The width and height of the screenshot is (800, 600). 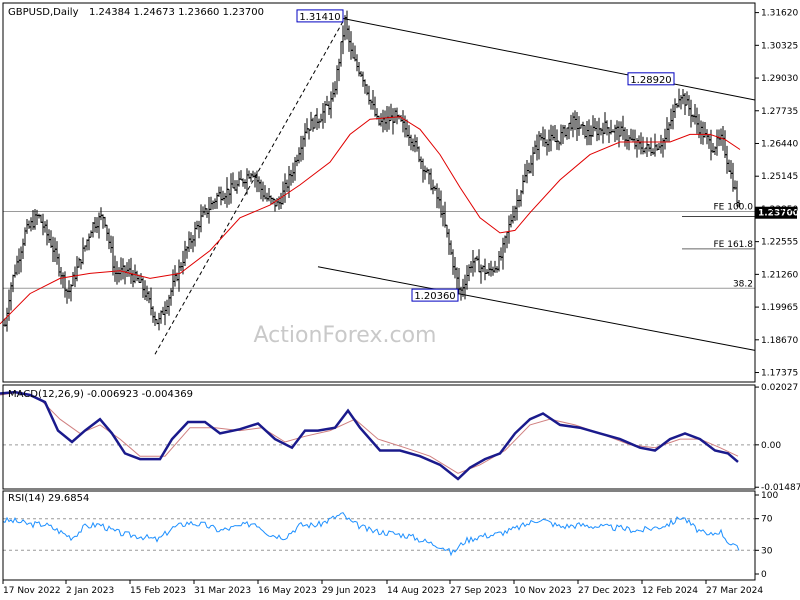 I want to click on price-annotation-label: 1.31410, so click(x=319, y=17).